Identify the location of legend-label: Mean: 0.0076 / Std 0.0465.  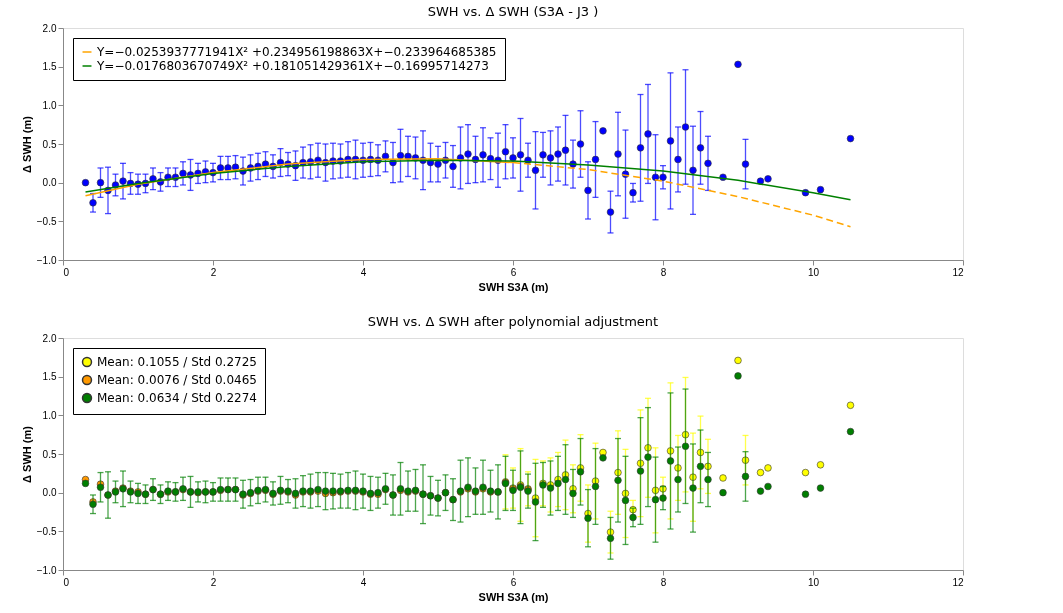
(177, 380).